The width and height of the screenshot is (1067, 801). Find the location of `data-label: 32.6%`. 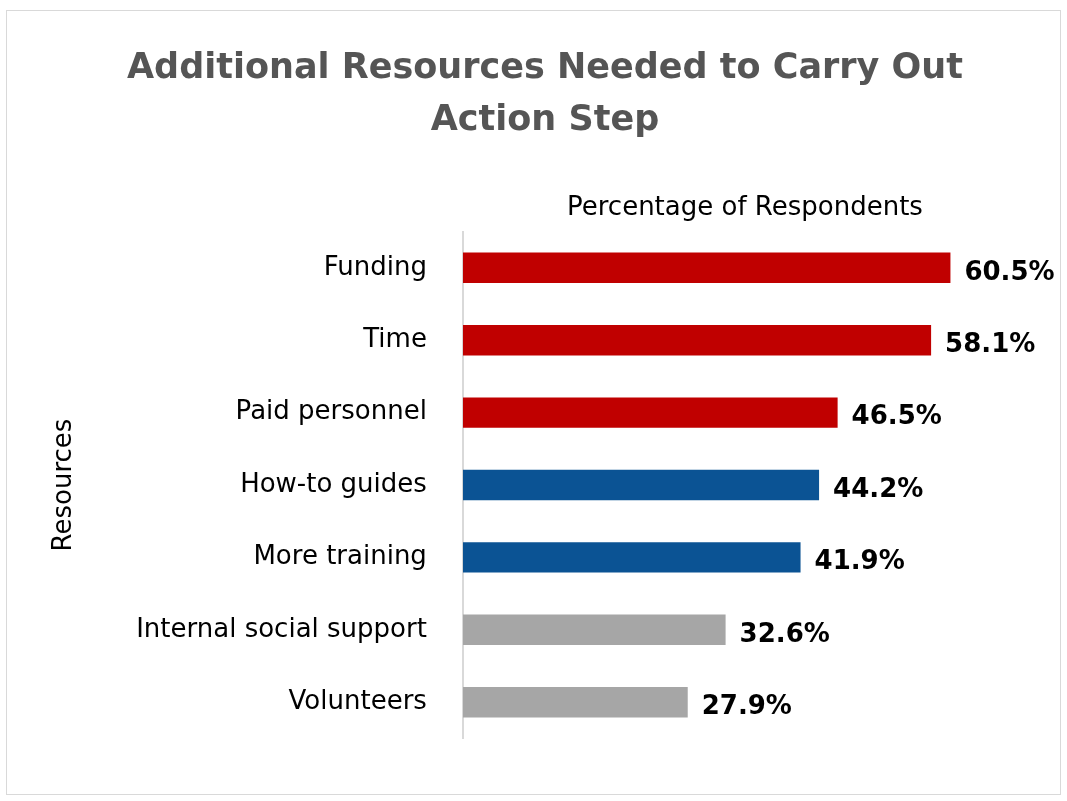

data-label: 32.6% is located at coordinates (784, 632).